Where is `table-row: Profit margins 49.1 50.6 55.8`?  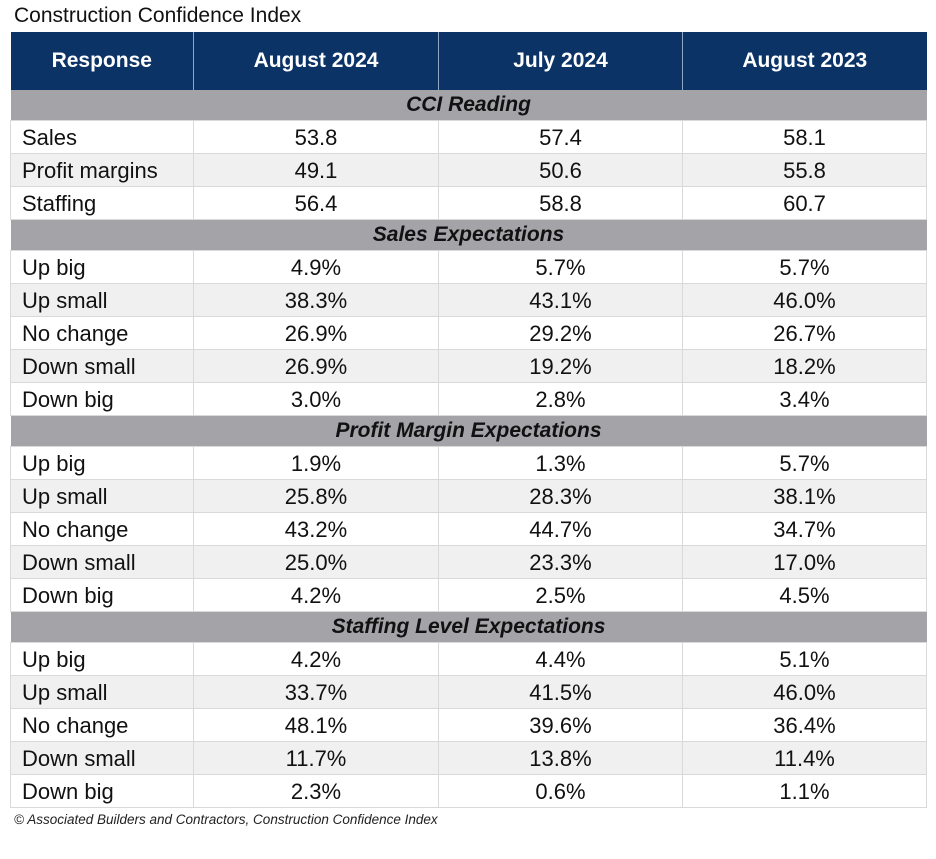
table-row: Profit margins 49.1 50.6 55.8 is located at coordinates (468, 170).